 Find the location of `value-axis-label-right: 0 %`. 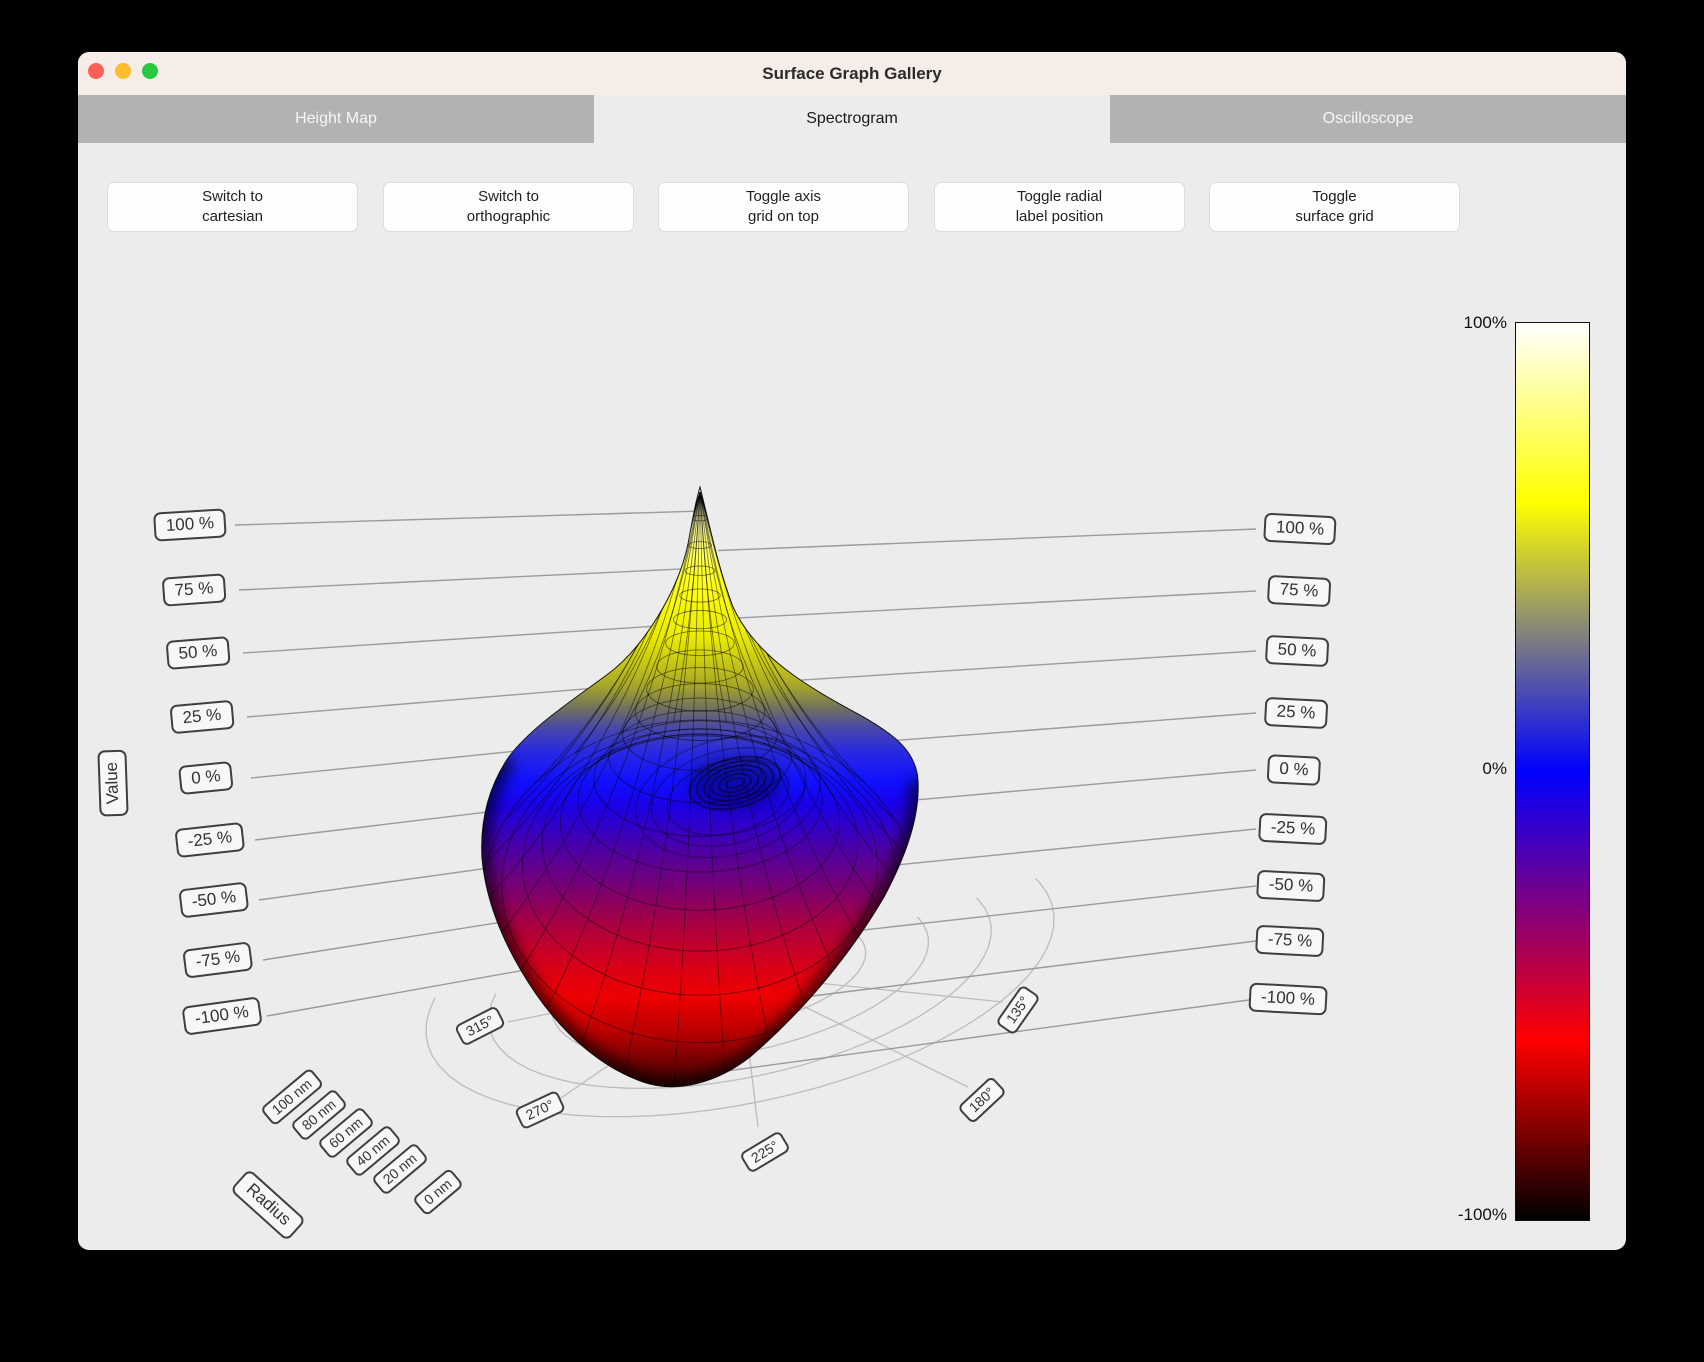

value-axis-label-right: 0 % is located at coordinates (1294, 770).